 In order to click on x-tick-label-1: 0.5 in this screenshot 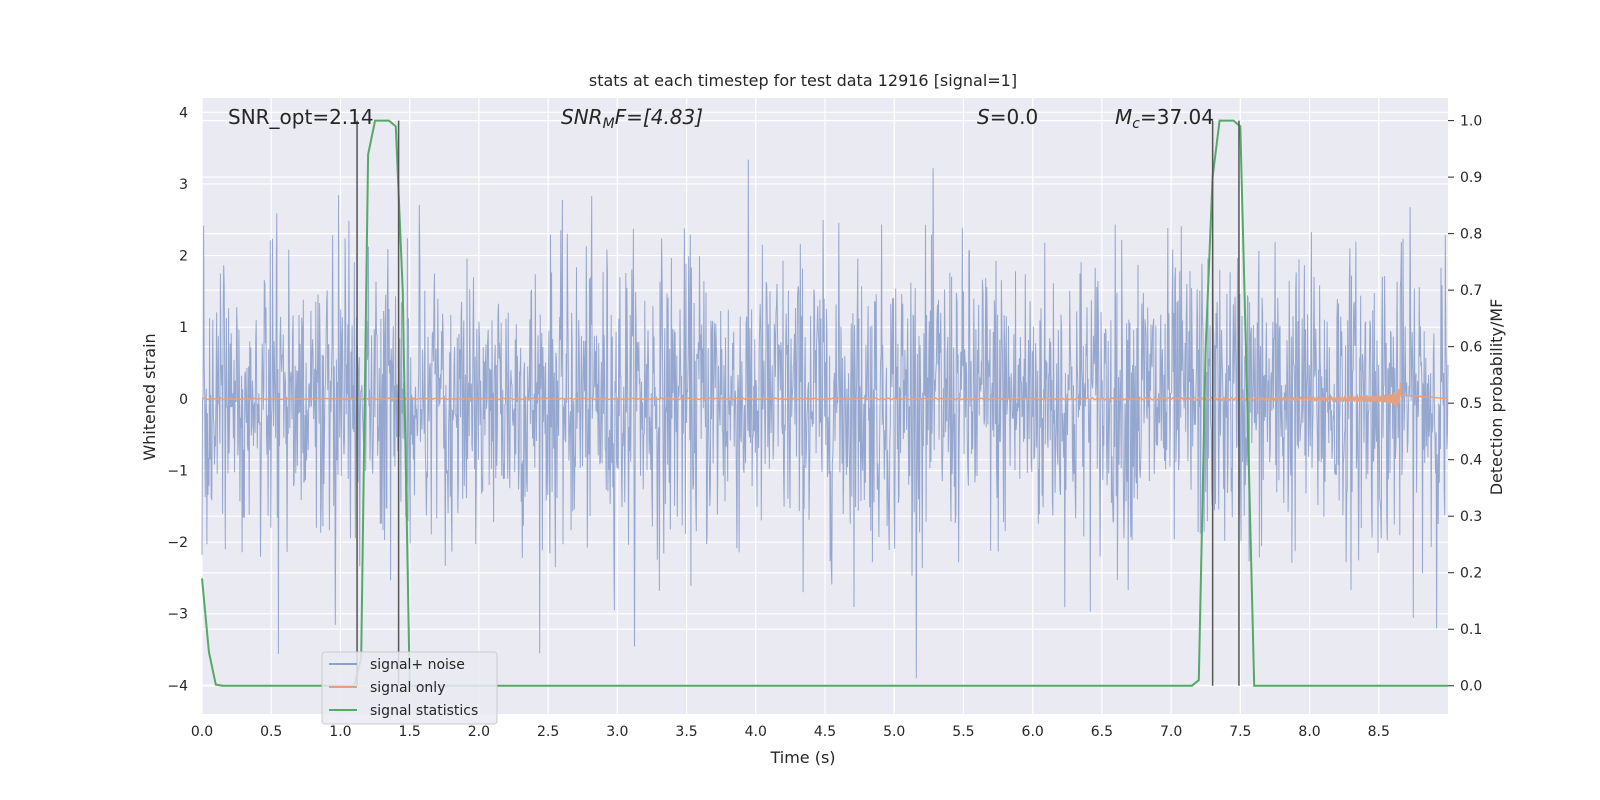, I will do `click(271, 732)`.